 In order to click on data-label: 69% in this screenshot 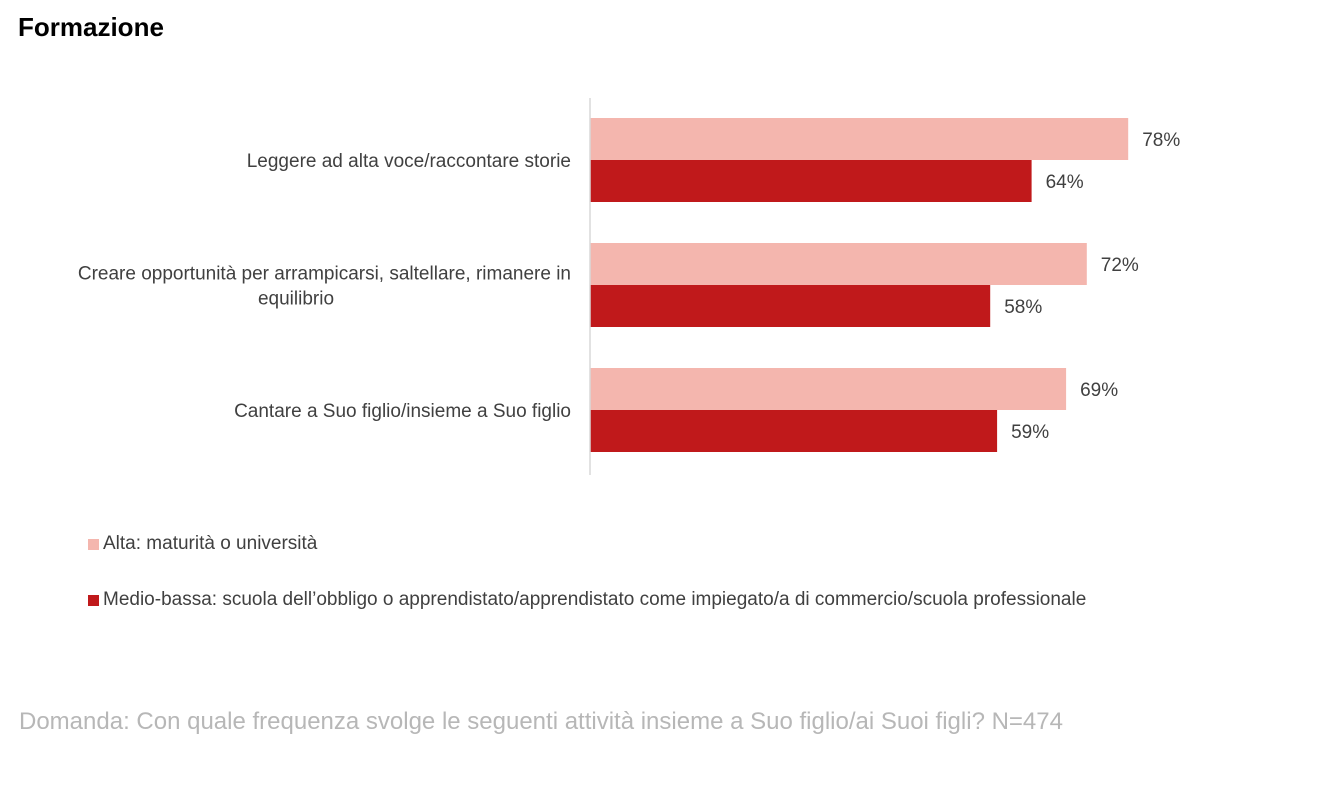, I will do `click(1099, 390)`.